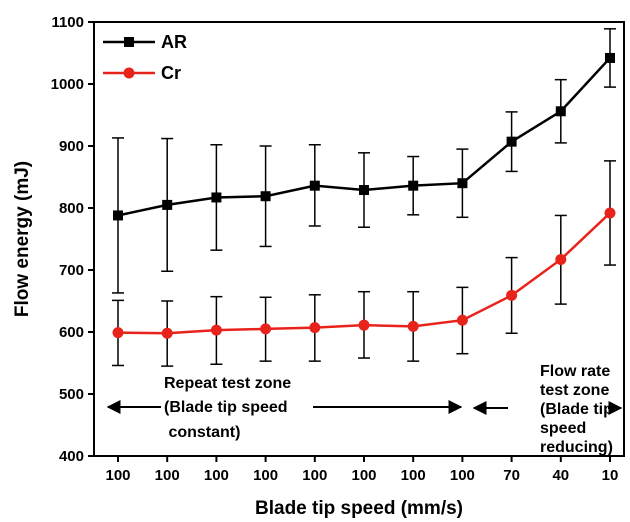 This screenshot has width=630, height=522. Describe the element at coordinates (575, 371) in the screenshot. I see `flowrate-zone-line-1: Flow rate` at that location.